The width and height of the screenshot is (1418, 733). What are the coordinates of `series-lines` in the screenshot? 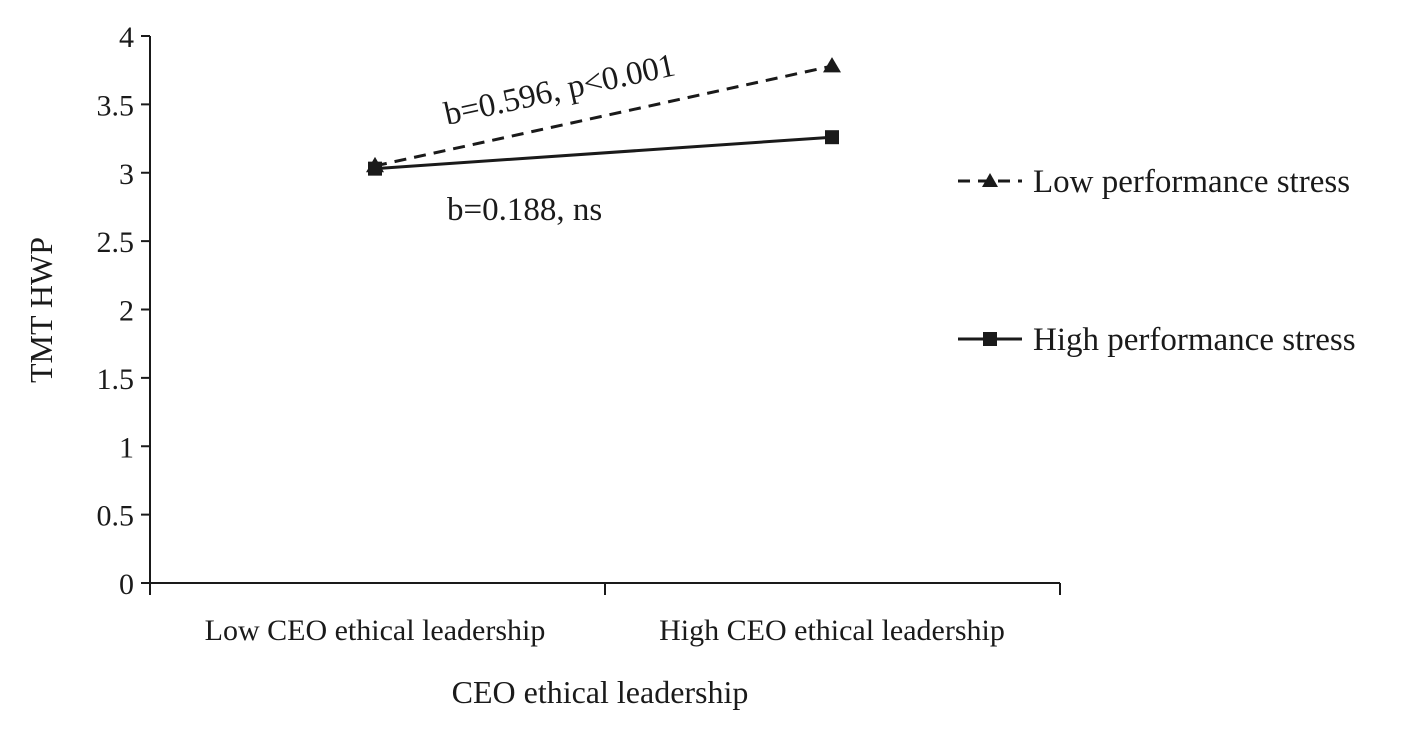 It's located at (603, 117).